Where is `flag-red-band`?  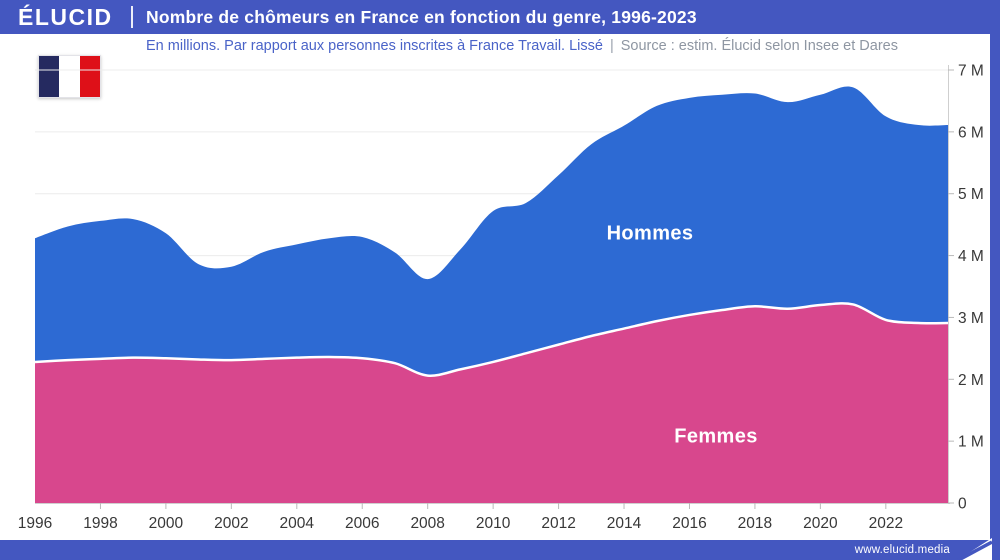 flag-red-band is located at coordinates (89, 76).